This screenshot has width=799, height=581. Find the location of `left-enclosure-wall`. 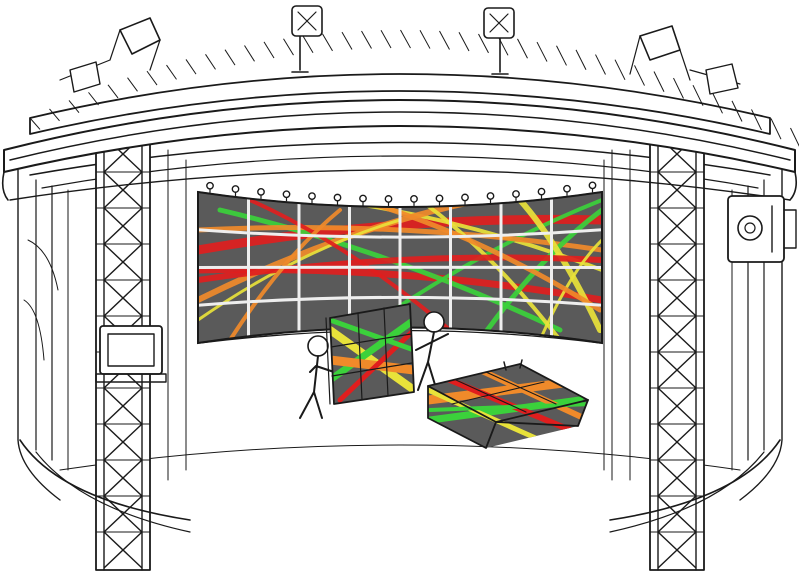

left-enclosure-wall is located at coordinates (102, 325).